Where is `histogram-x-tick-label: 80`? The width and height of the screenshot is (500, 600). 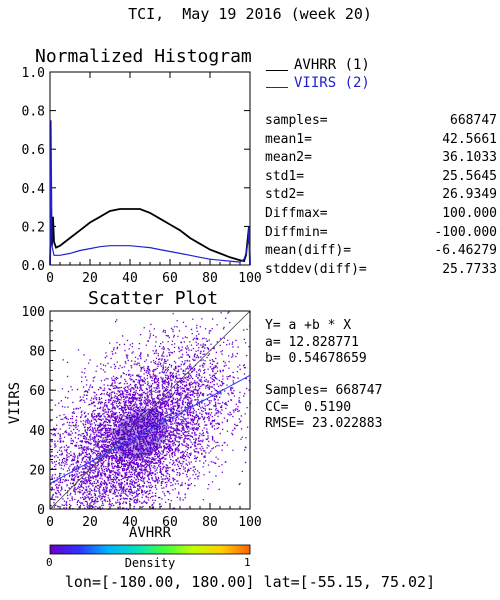 histogram-x-tick-label: 80 is located at coordinates (210, 278).